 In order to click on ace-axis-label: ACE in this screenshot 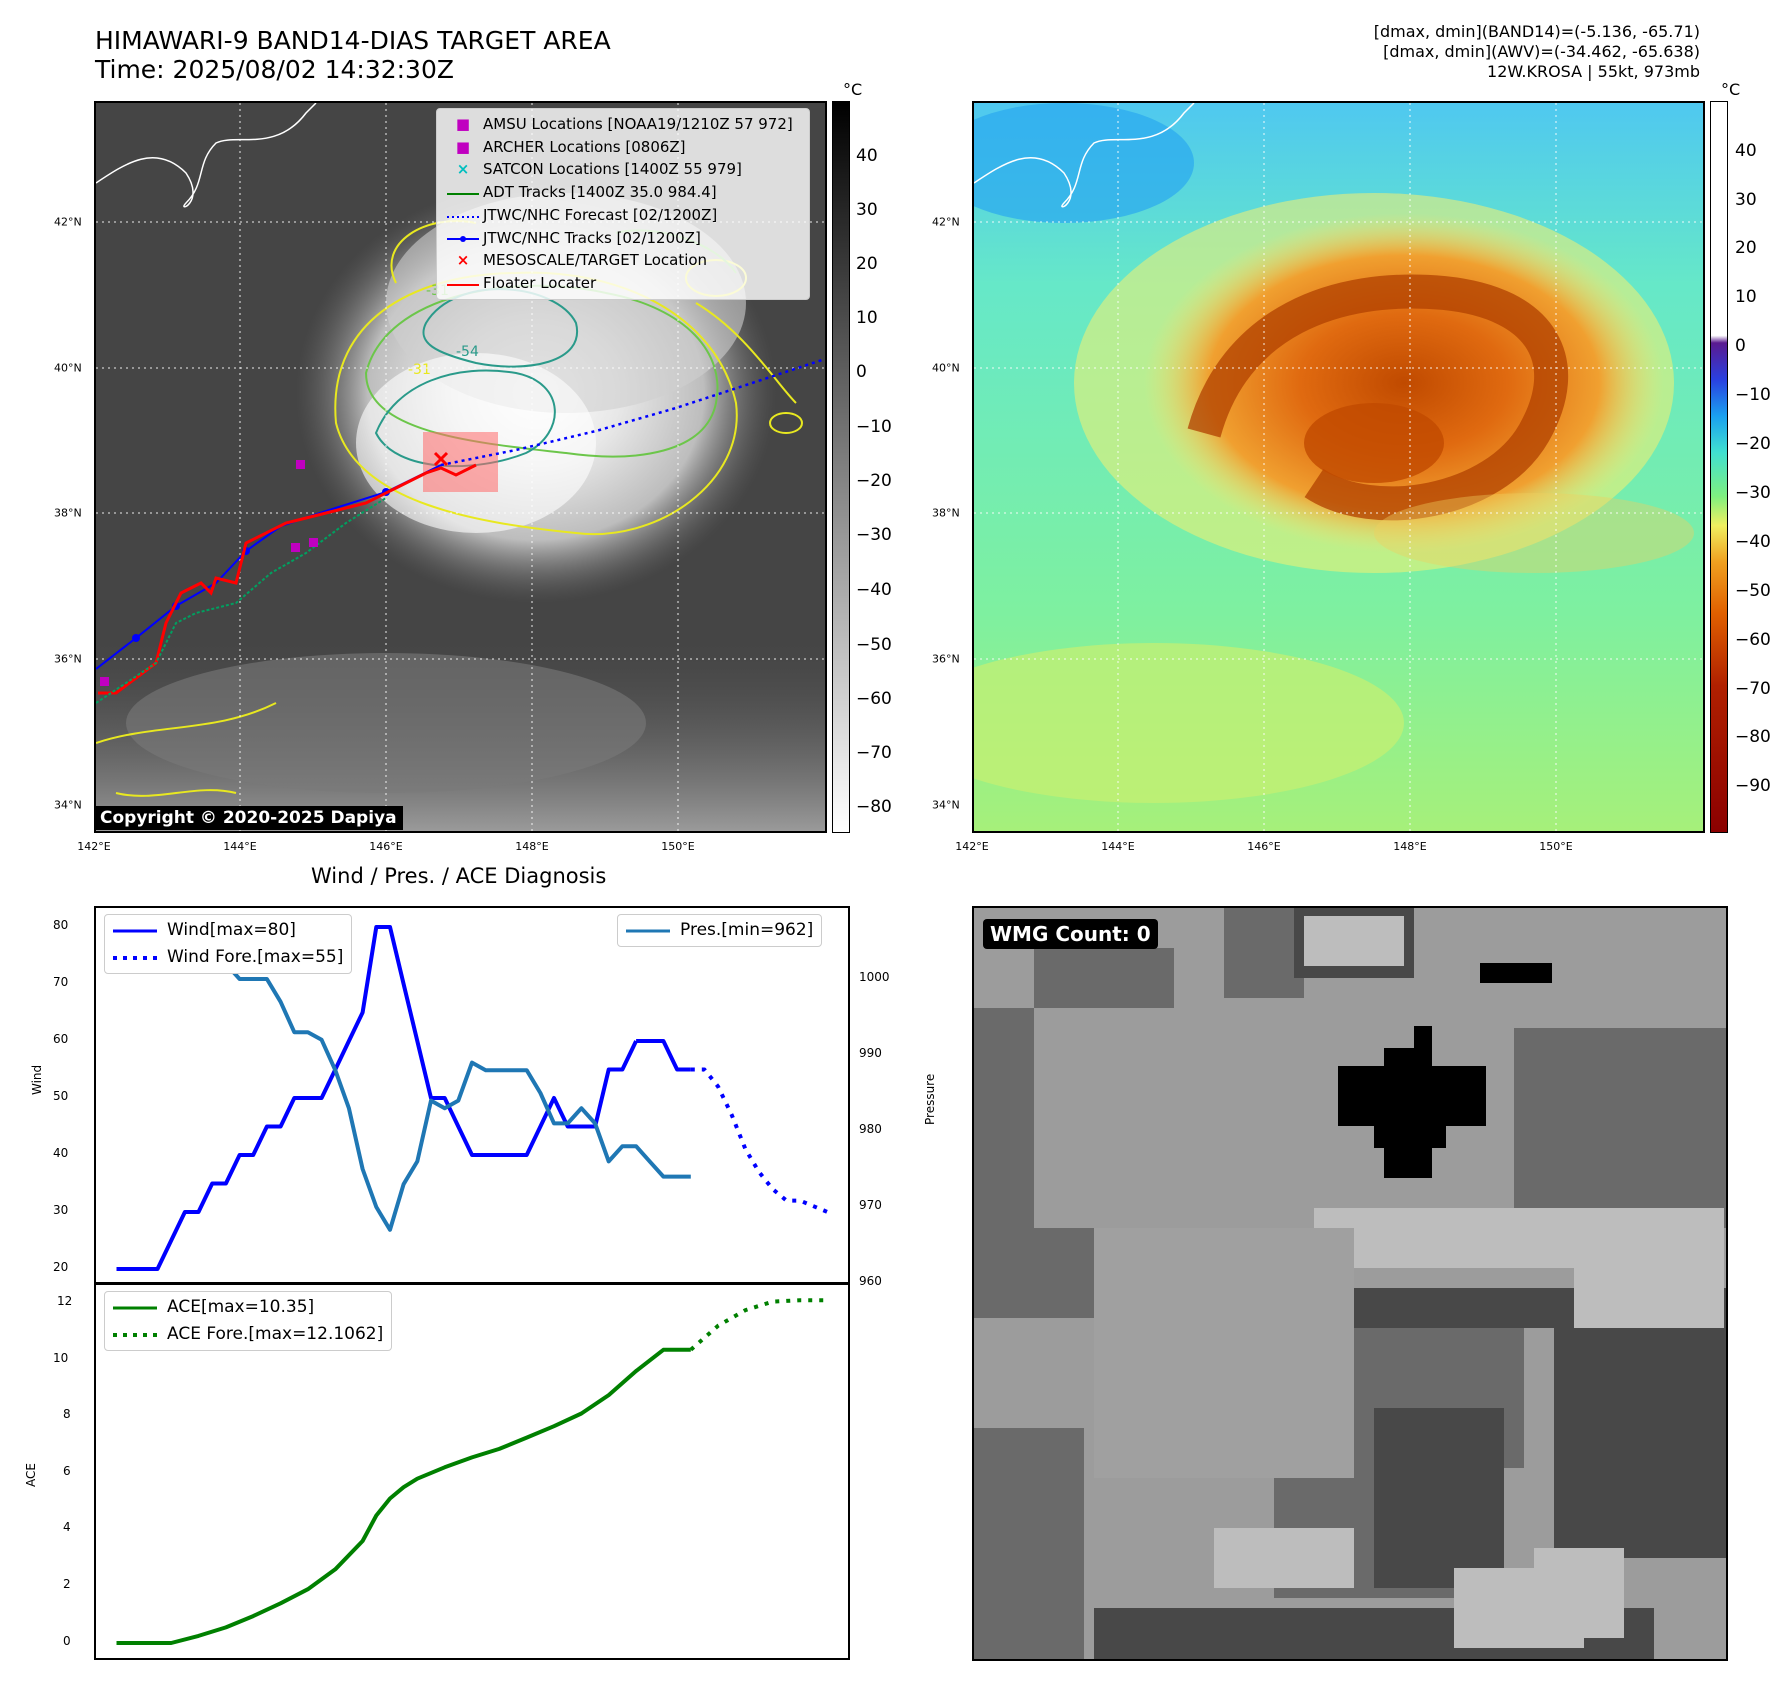, I will do `click(31, 1475)`.